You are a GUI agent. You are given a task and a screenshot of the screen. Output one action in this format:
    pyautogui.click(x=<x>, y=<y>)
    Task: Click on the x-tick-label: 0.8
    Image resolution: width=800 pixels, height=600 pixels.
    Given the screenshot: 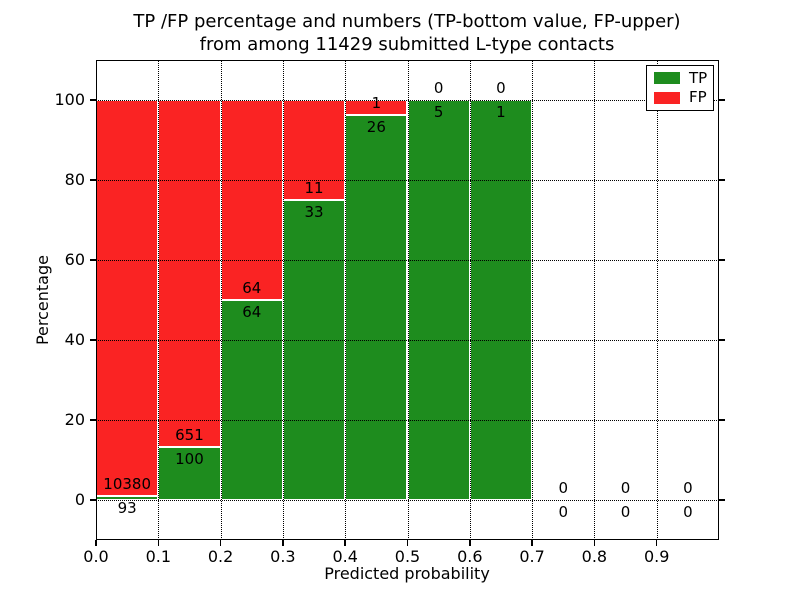 What is the action you would take?
    pyautogui.click(x=594, y=556)
    